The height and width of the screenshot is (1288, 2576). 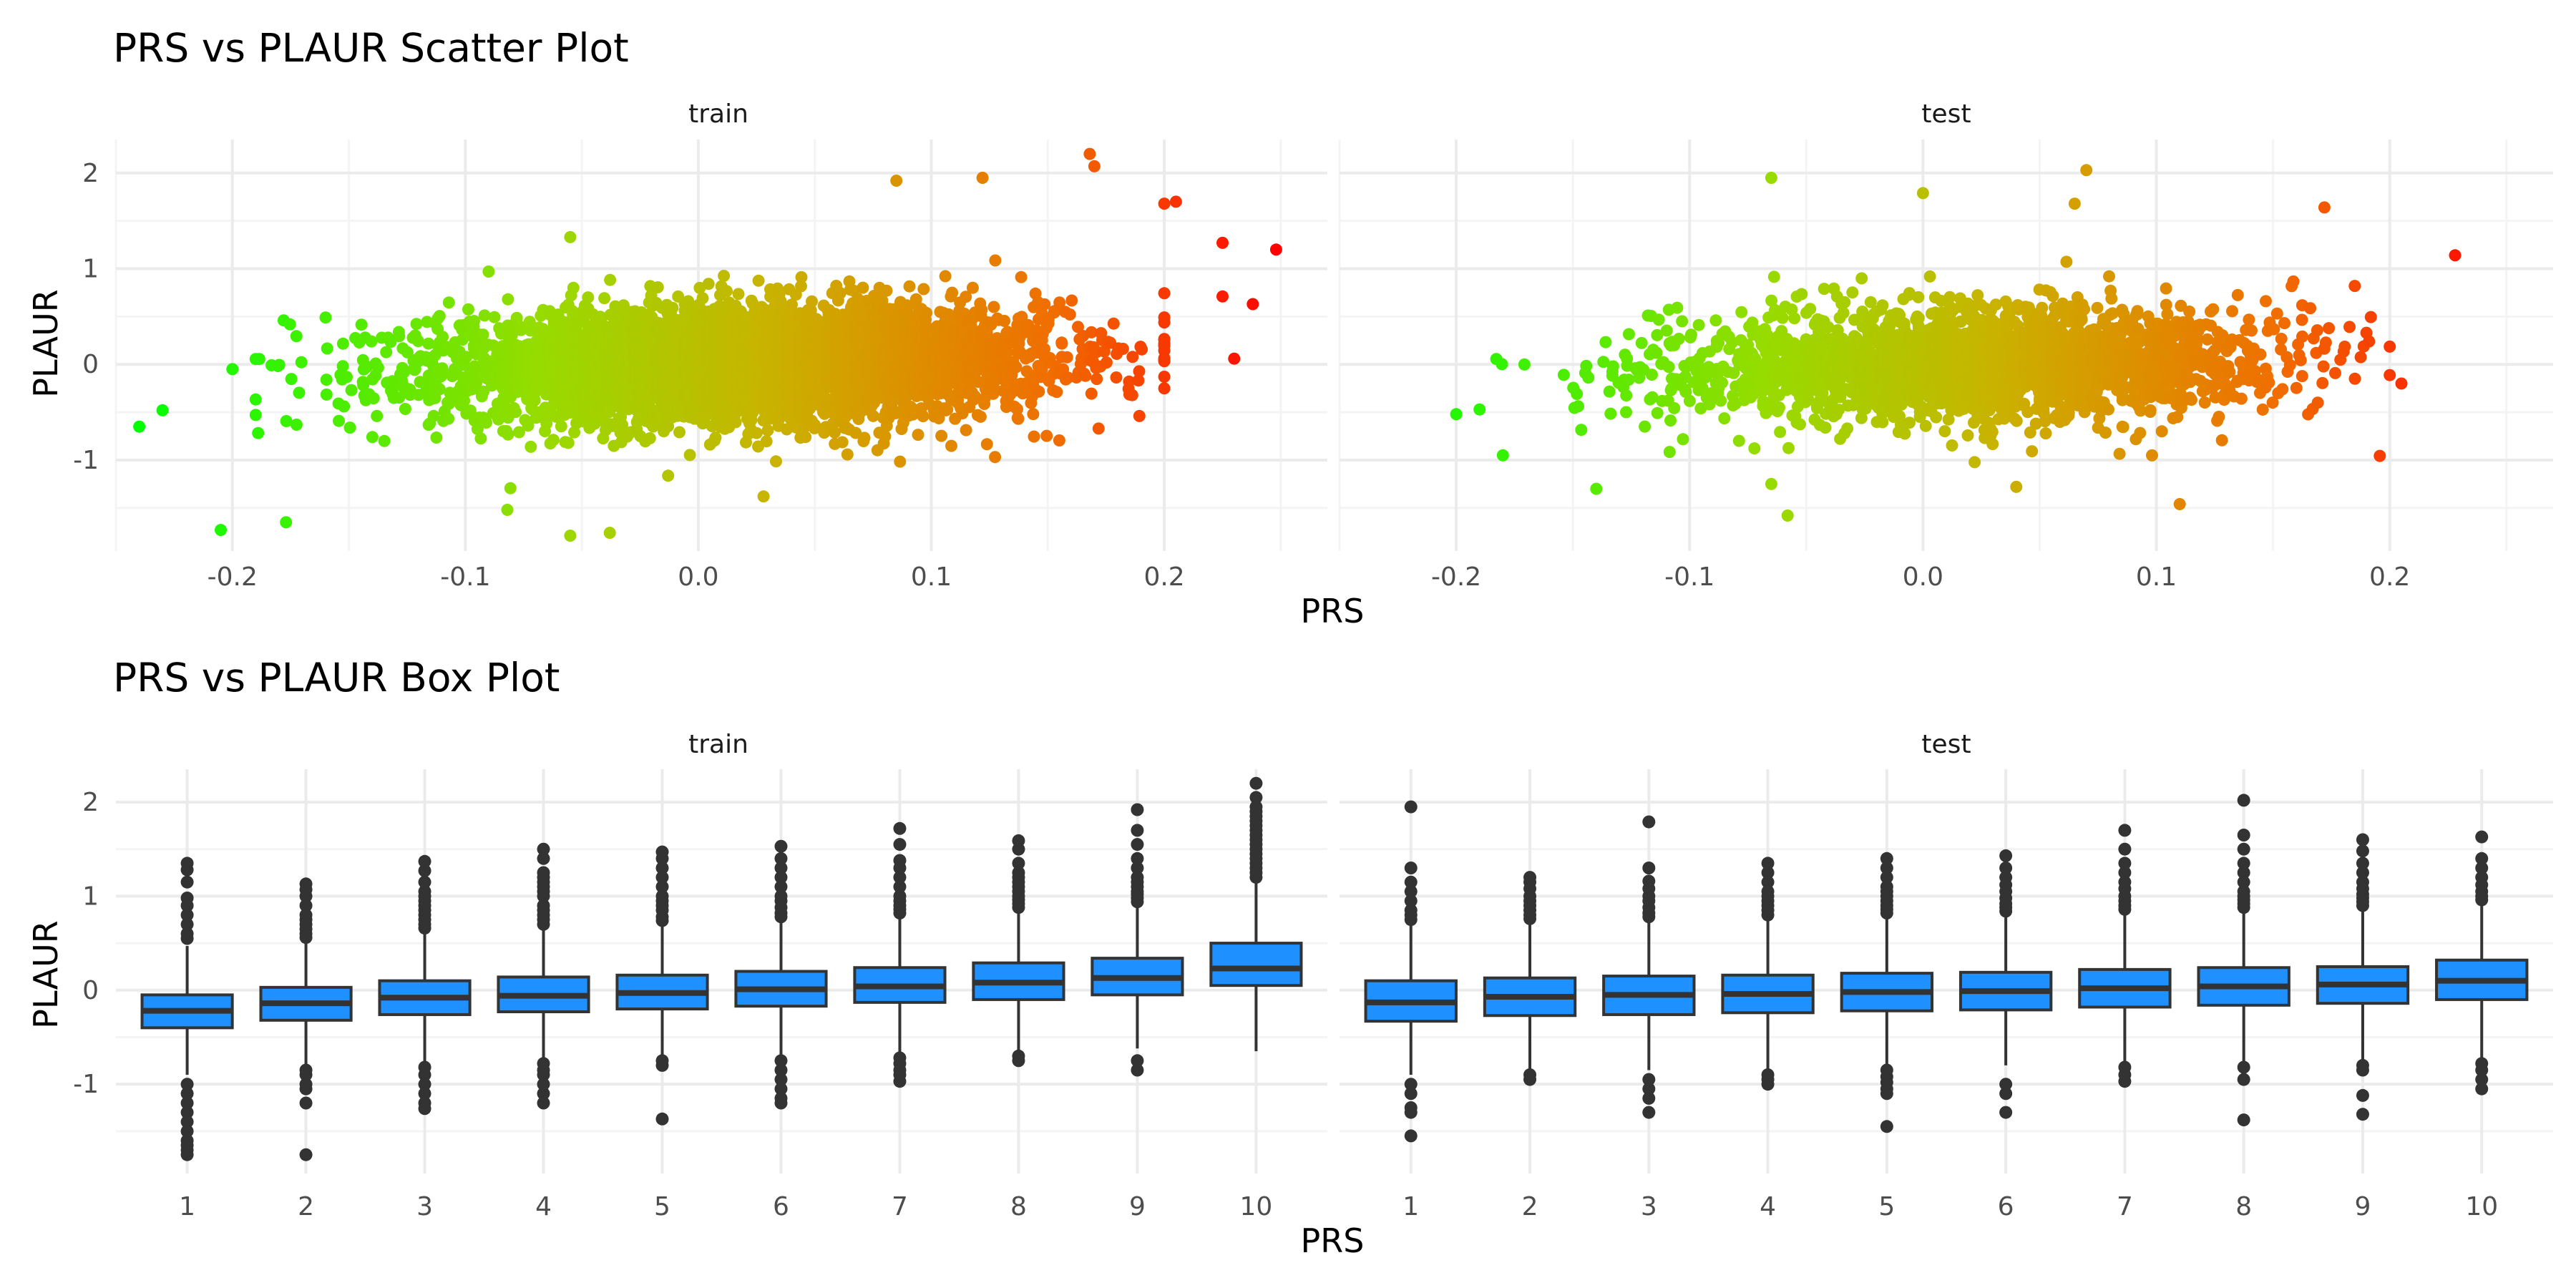 I want to click on scatter-title: PRS vs PLAUR Scatter Plot, so click(x=371, y=48).